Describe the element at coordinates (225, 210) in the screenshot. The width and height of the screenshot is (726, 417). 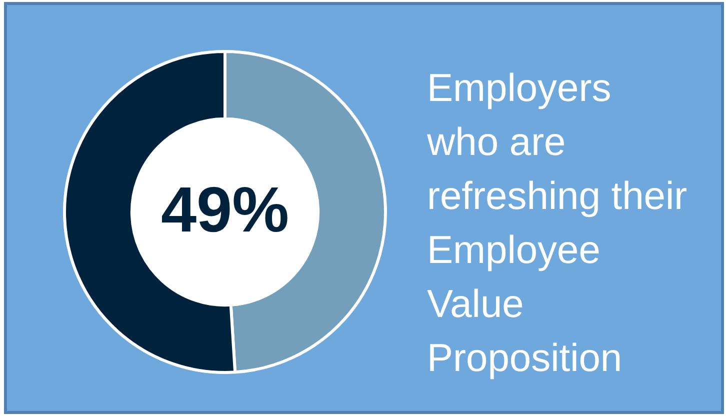
I see `data-label: 49%` at that location.